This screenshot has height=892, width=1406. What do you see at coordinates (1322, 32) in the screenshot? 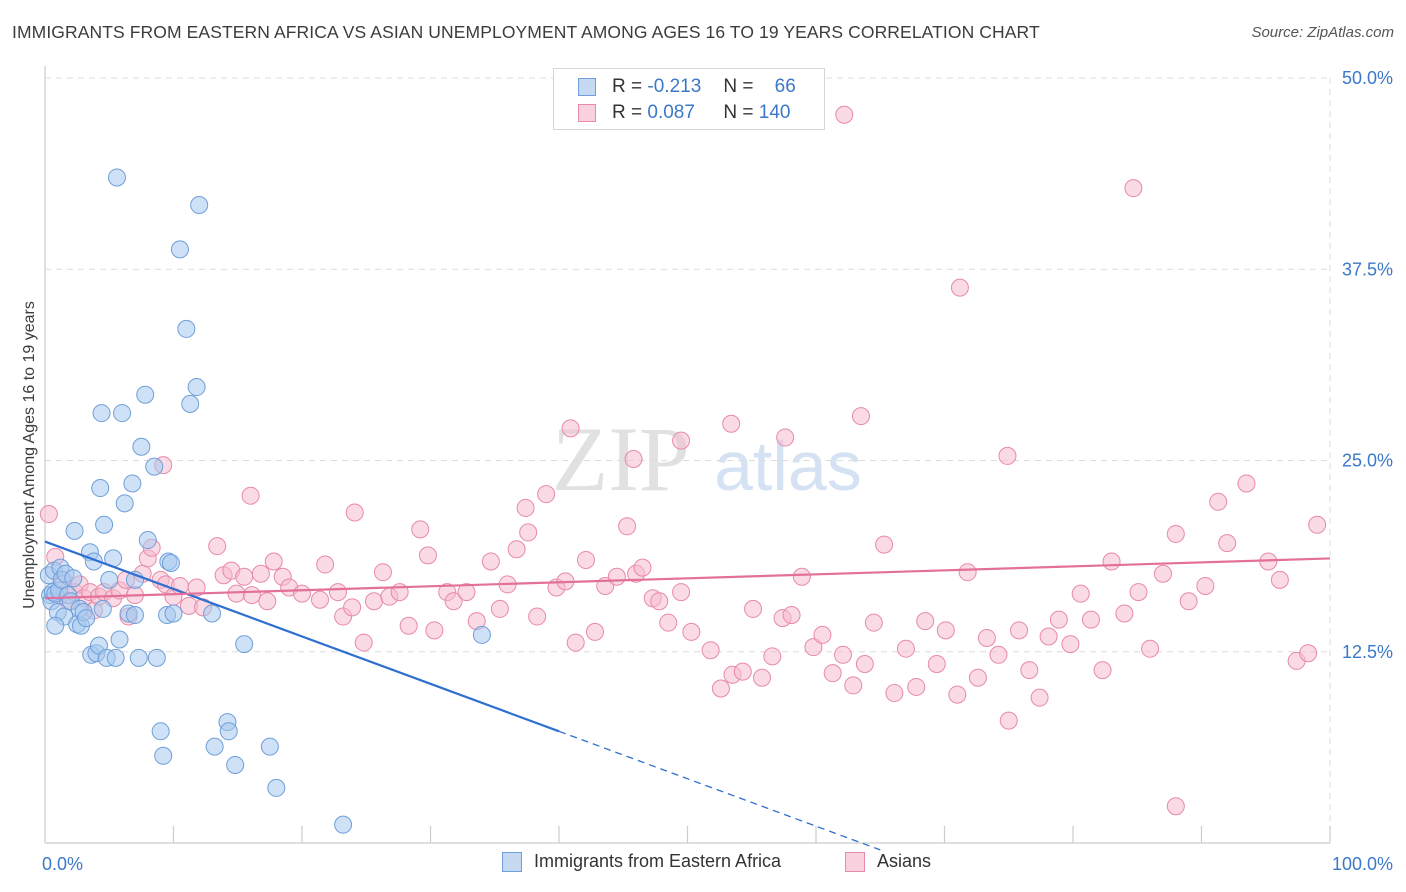
I see `source-credit: Source: ZipAtlas.com` at bounding box center [1322, 32].